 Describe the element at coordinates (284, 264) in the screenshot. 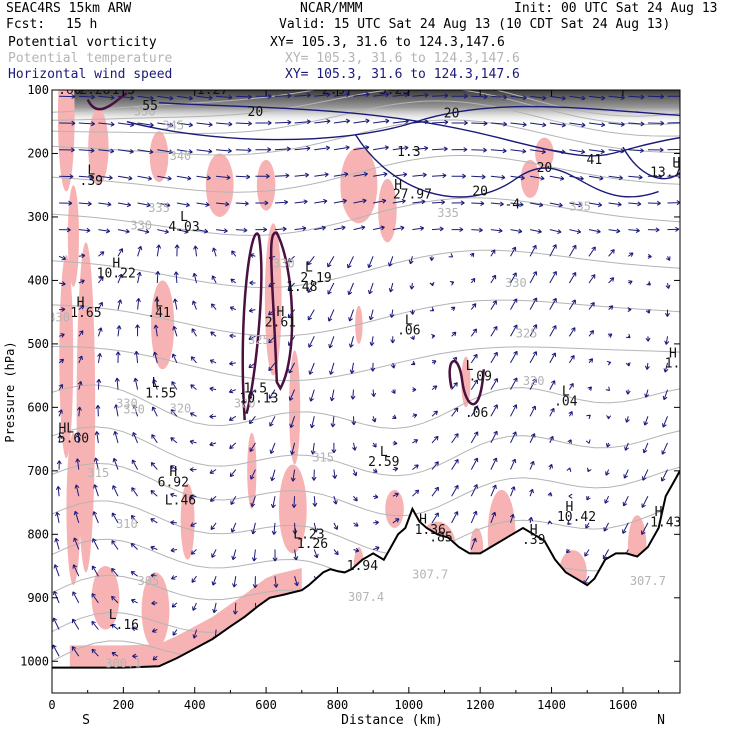

I see `isentrope-label: 330` at that location.